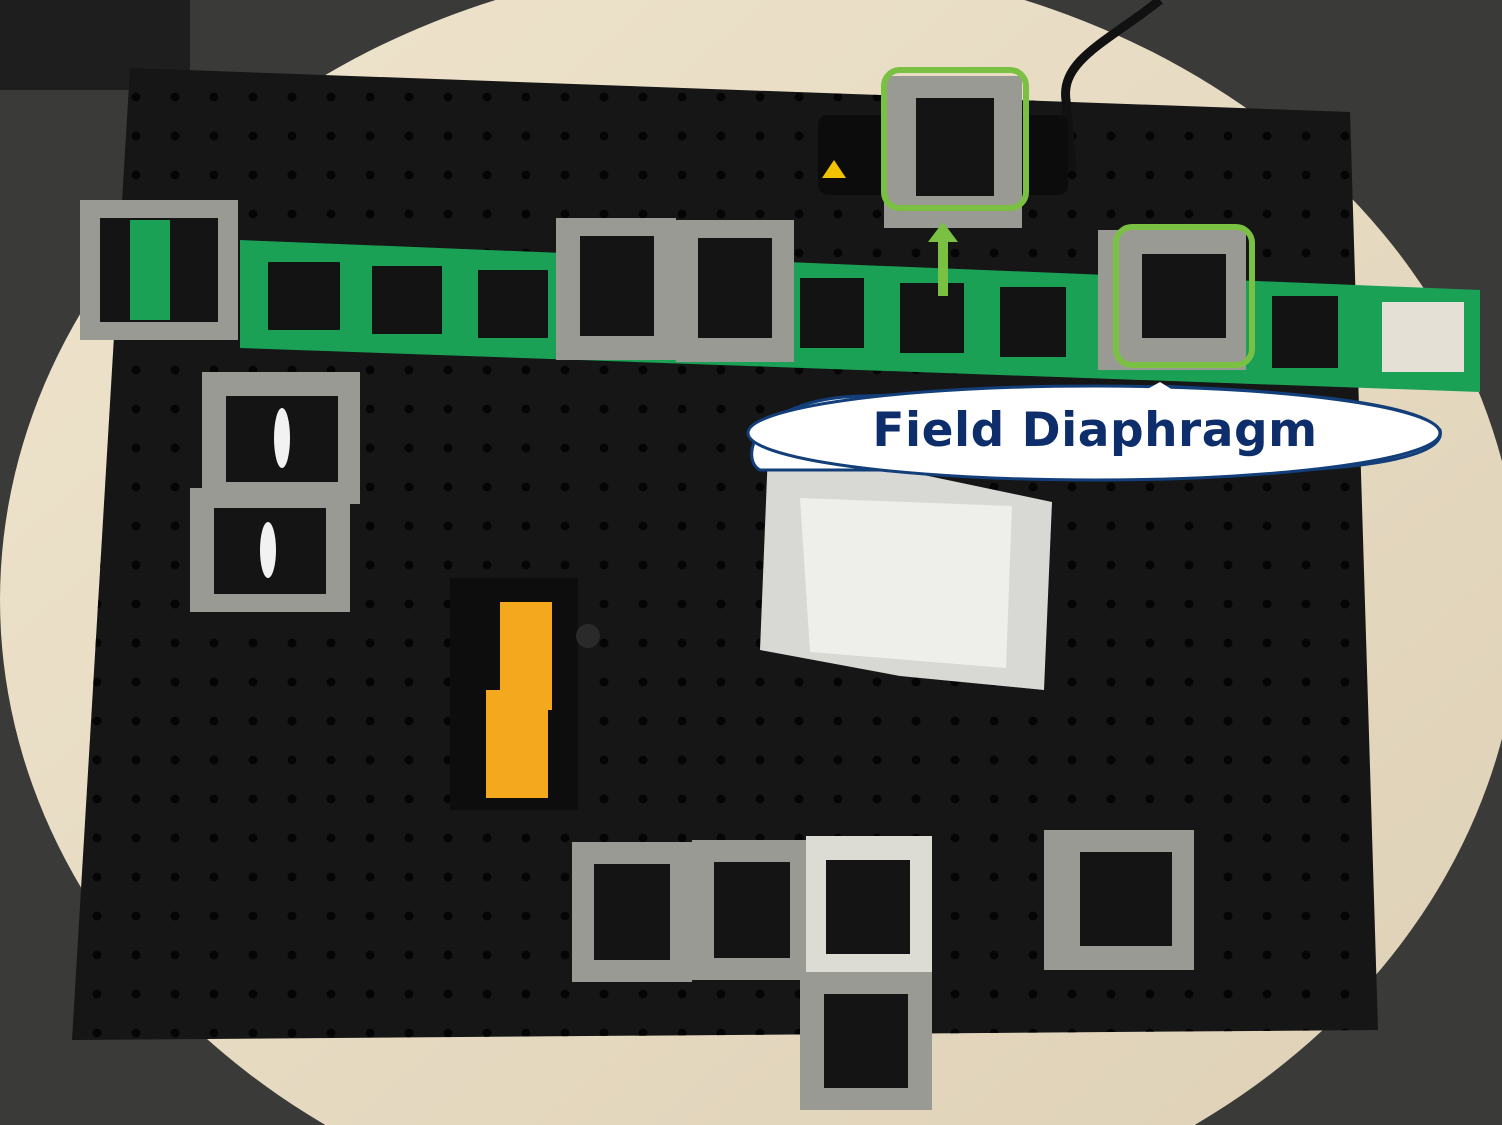 The image size is (1502, 1125). What do you see at coordinates (943, 259) in the screenshot?
I see `up-arrow` at bounding box center [943, 259].